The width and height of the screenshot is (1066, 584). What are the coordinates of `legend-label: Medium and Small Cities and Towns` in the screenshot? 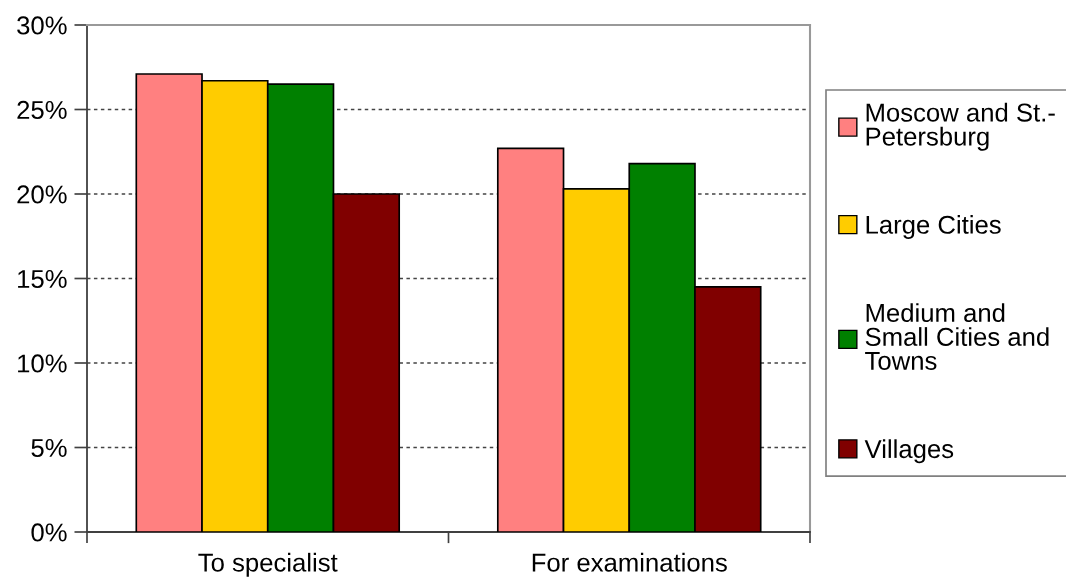 It's located at (957, 336).